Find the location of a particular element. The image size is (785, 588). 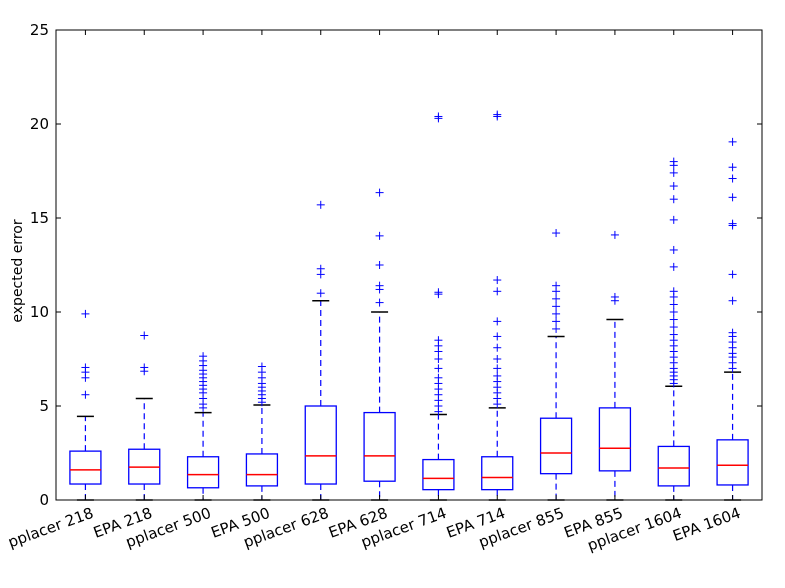

y-tick-label: 25 is located at coordinates (39, 30).